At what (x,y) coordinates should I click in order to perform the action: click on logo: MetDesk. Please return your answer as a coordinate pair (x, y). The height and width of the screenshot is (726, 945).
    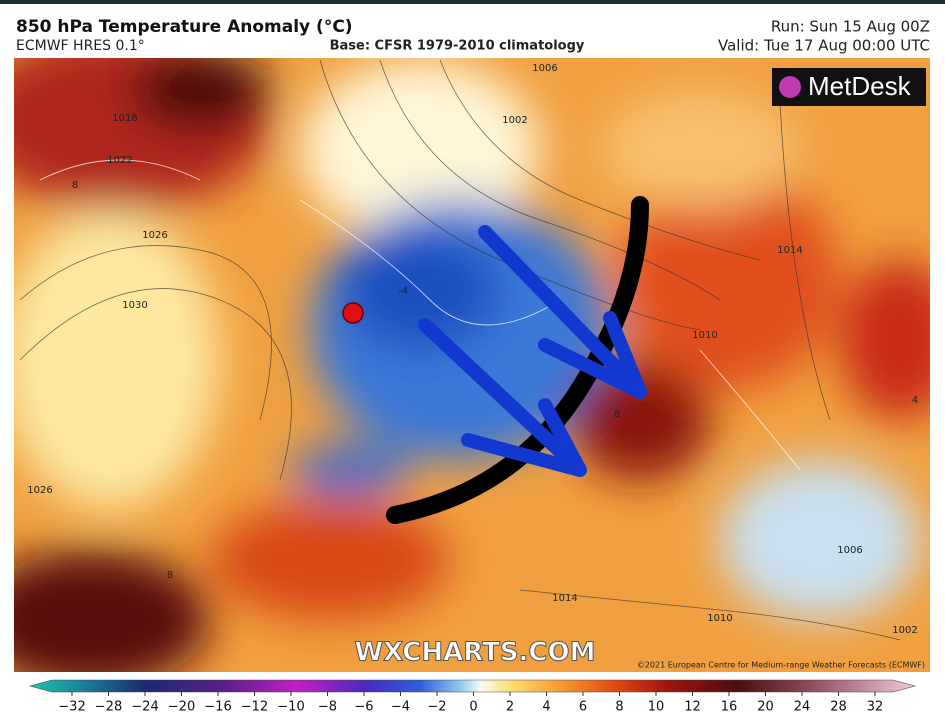
    Looking at the image, I should click on (860, 86).